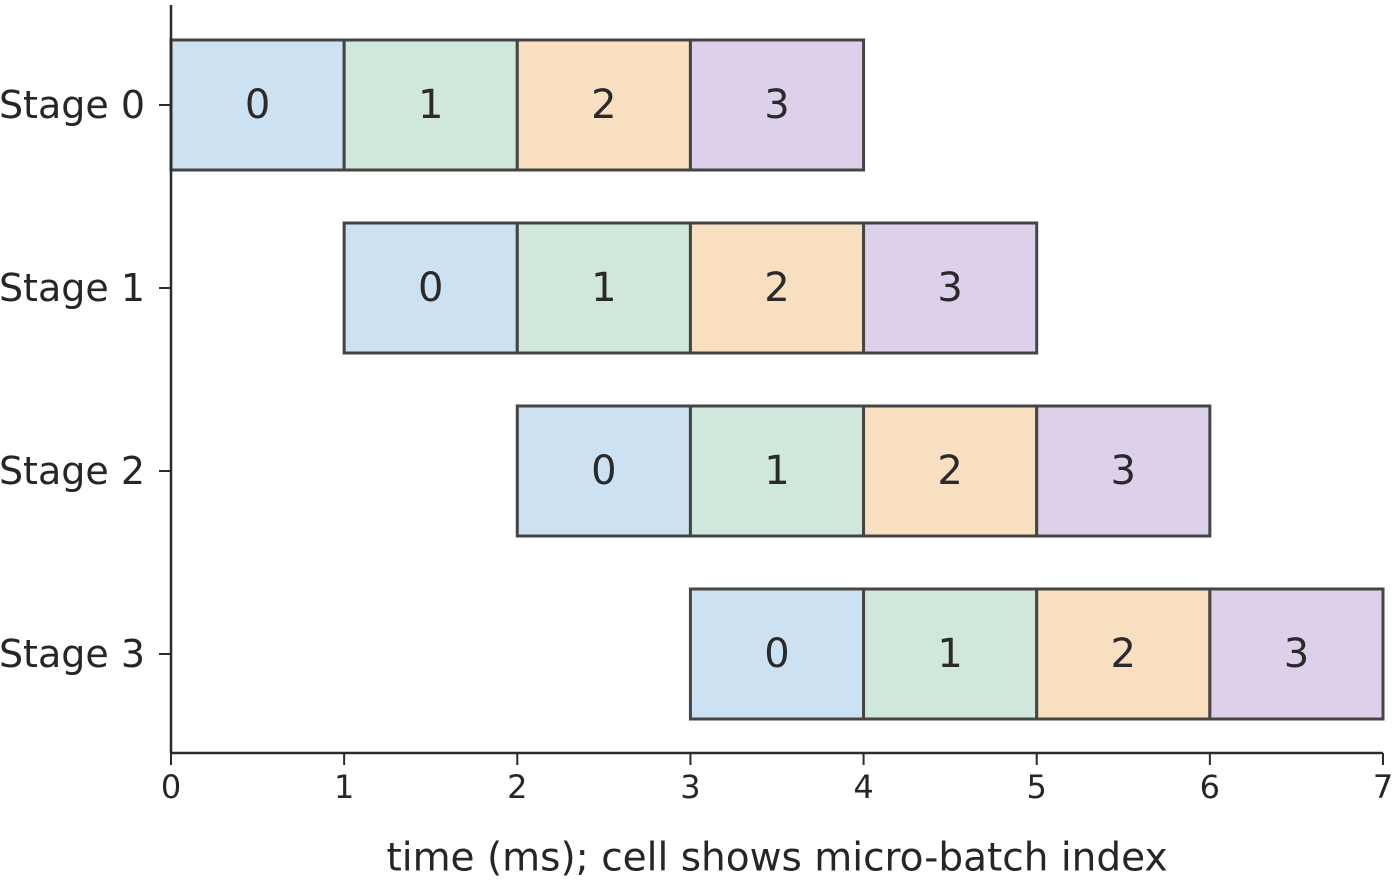 Image resolution: width=1400 pixels, height=891 pixels. I want to click on cell-label-stage0-batch3: 3, so click(776, 105).